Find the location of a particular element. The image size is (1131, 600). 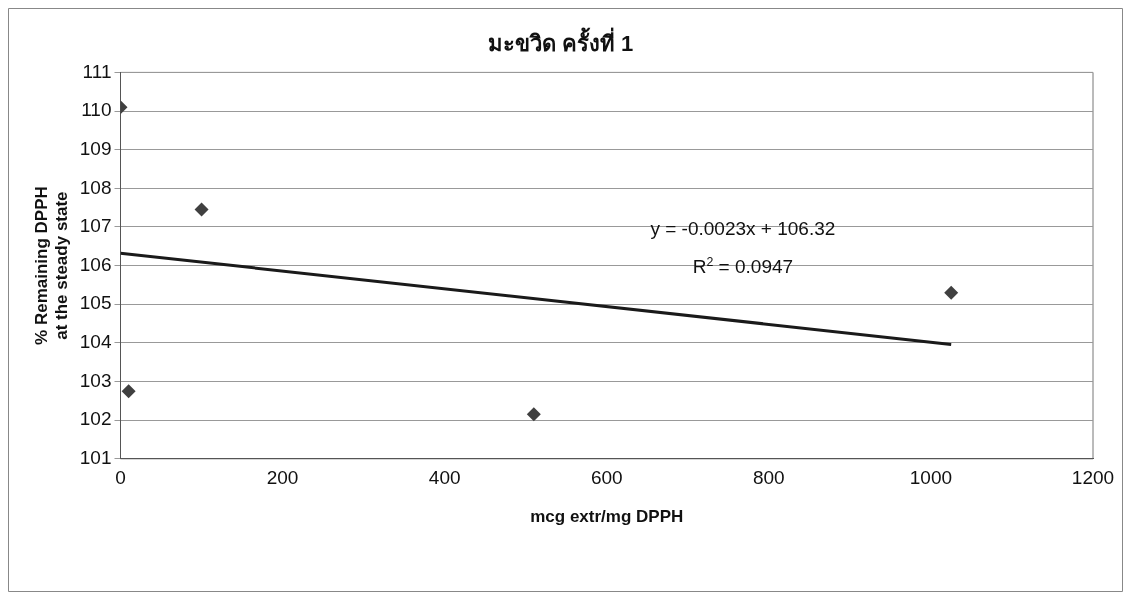

y-tick-label: 101 is located at coordinates (95, 458).